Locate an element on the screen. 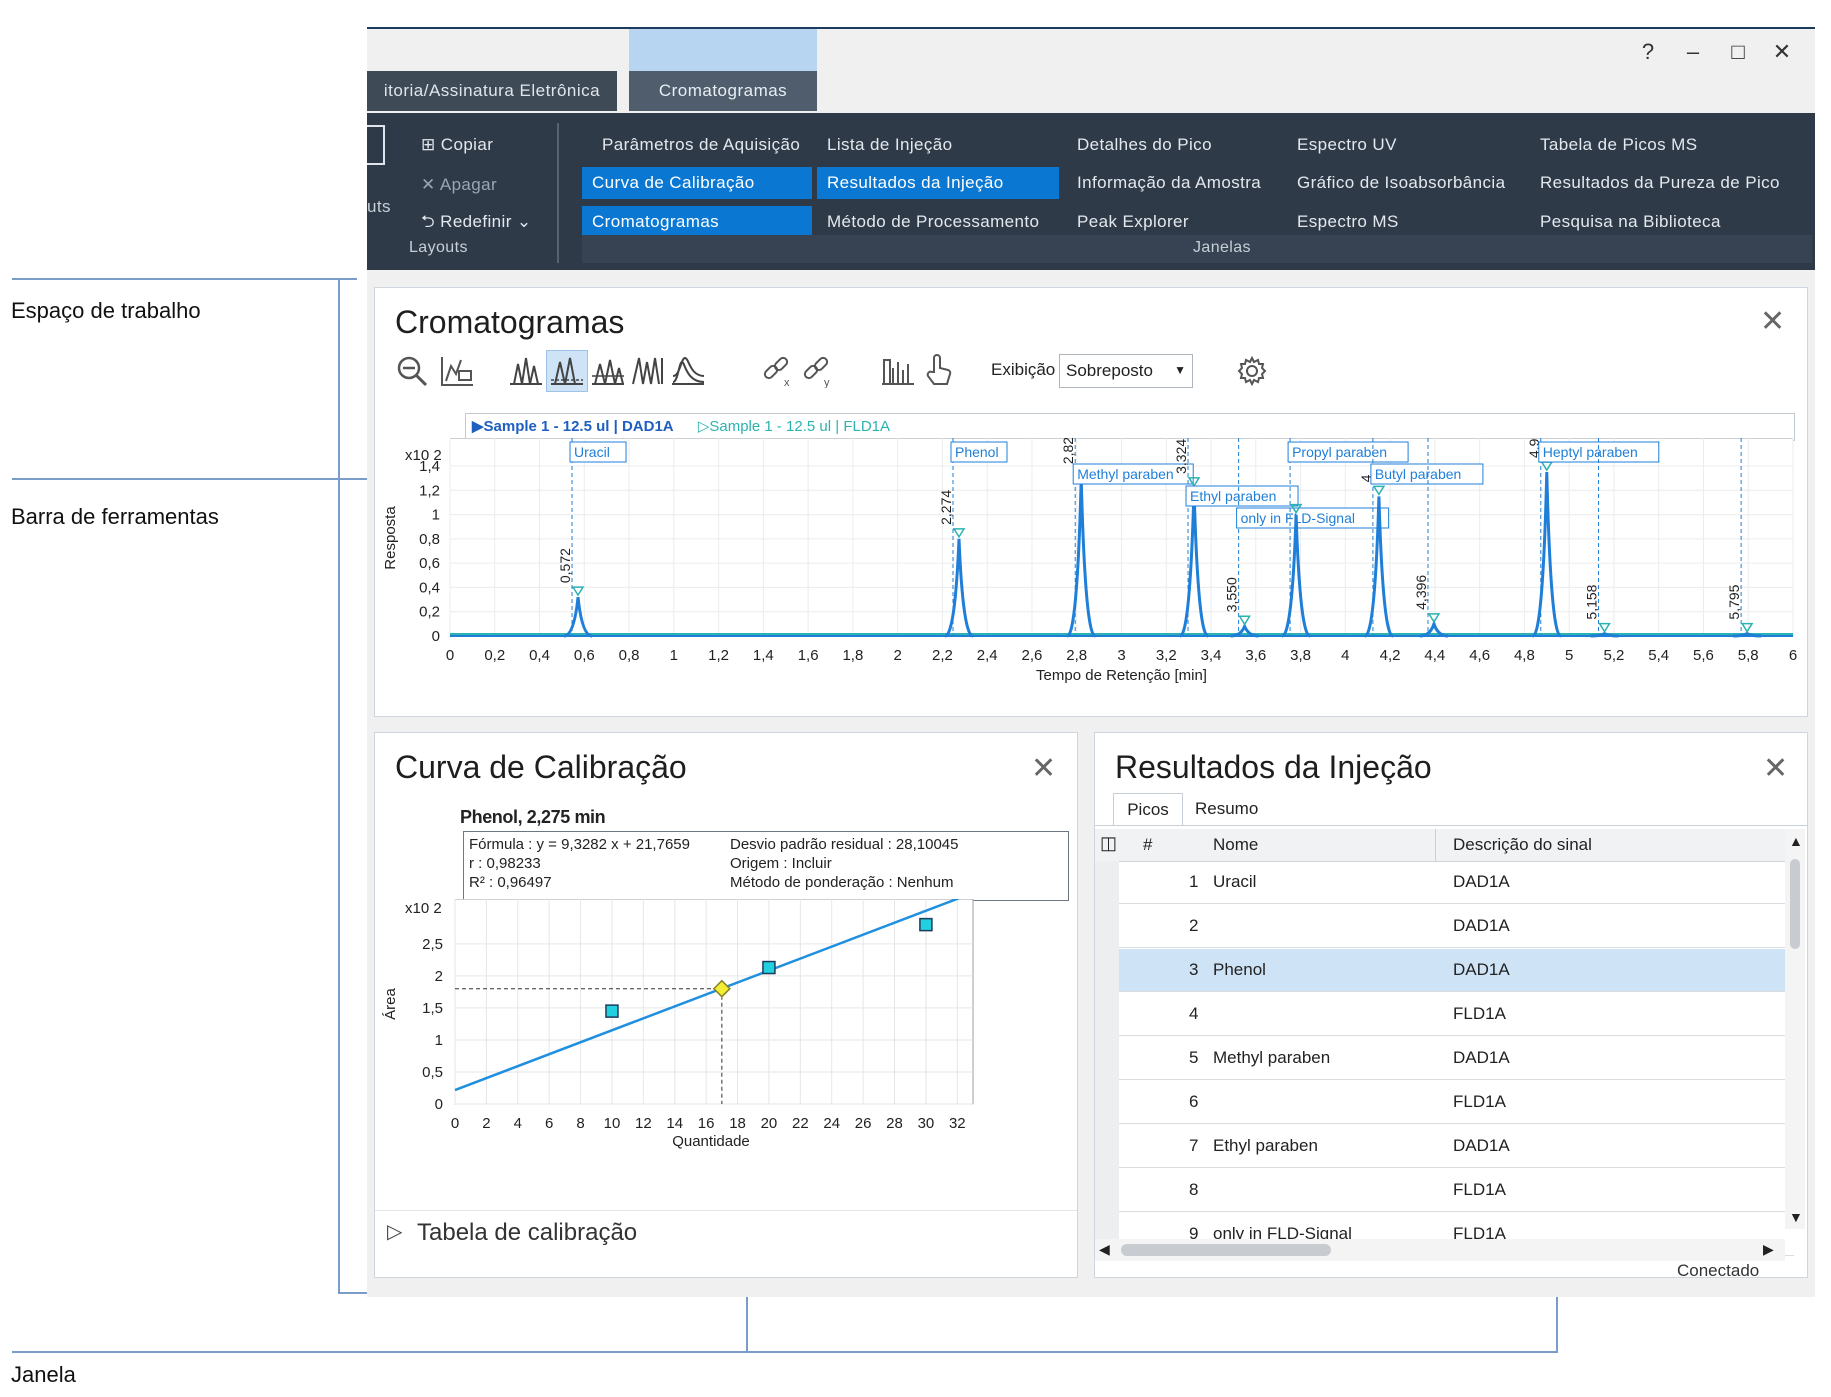 The width and height of the screenshot is (1831, 1397). window-sample-info: Informação da Amostra is located at coordinates (1169, 182).